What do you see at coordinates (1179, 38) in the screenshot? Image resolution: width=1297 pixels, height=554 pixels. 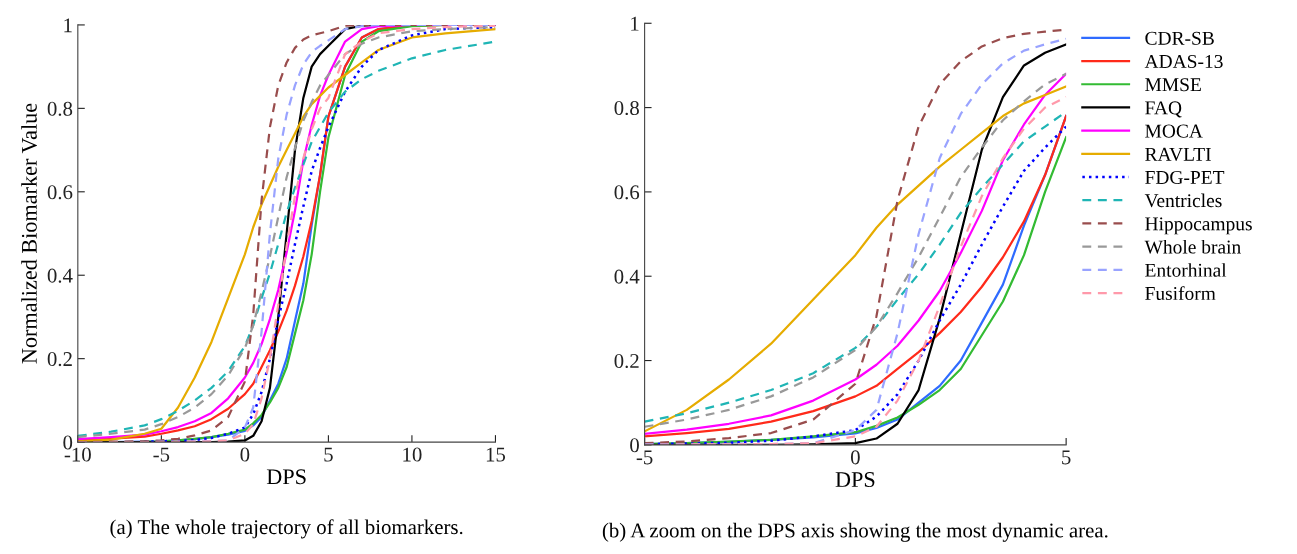 I see `legend-label: CDR-SB` at bounding box center [1179, 38].